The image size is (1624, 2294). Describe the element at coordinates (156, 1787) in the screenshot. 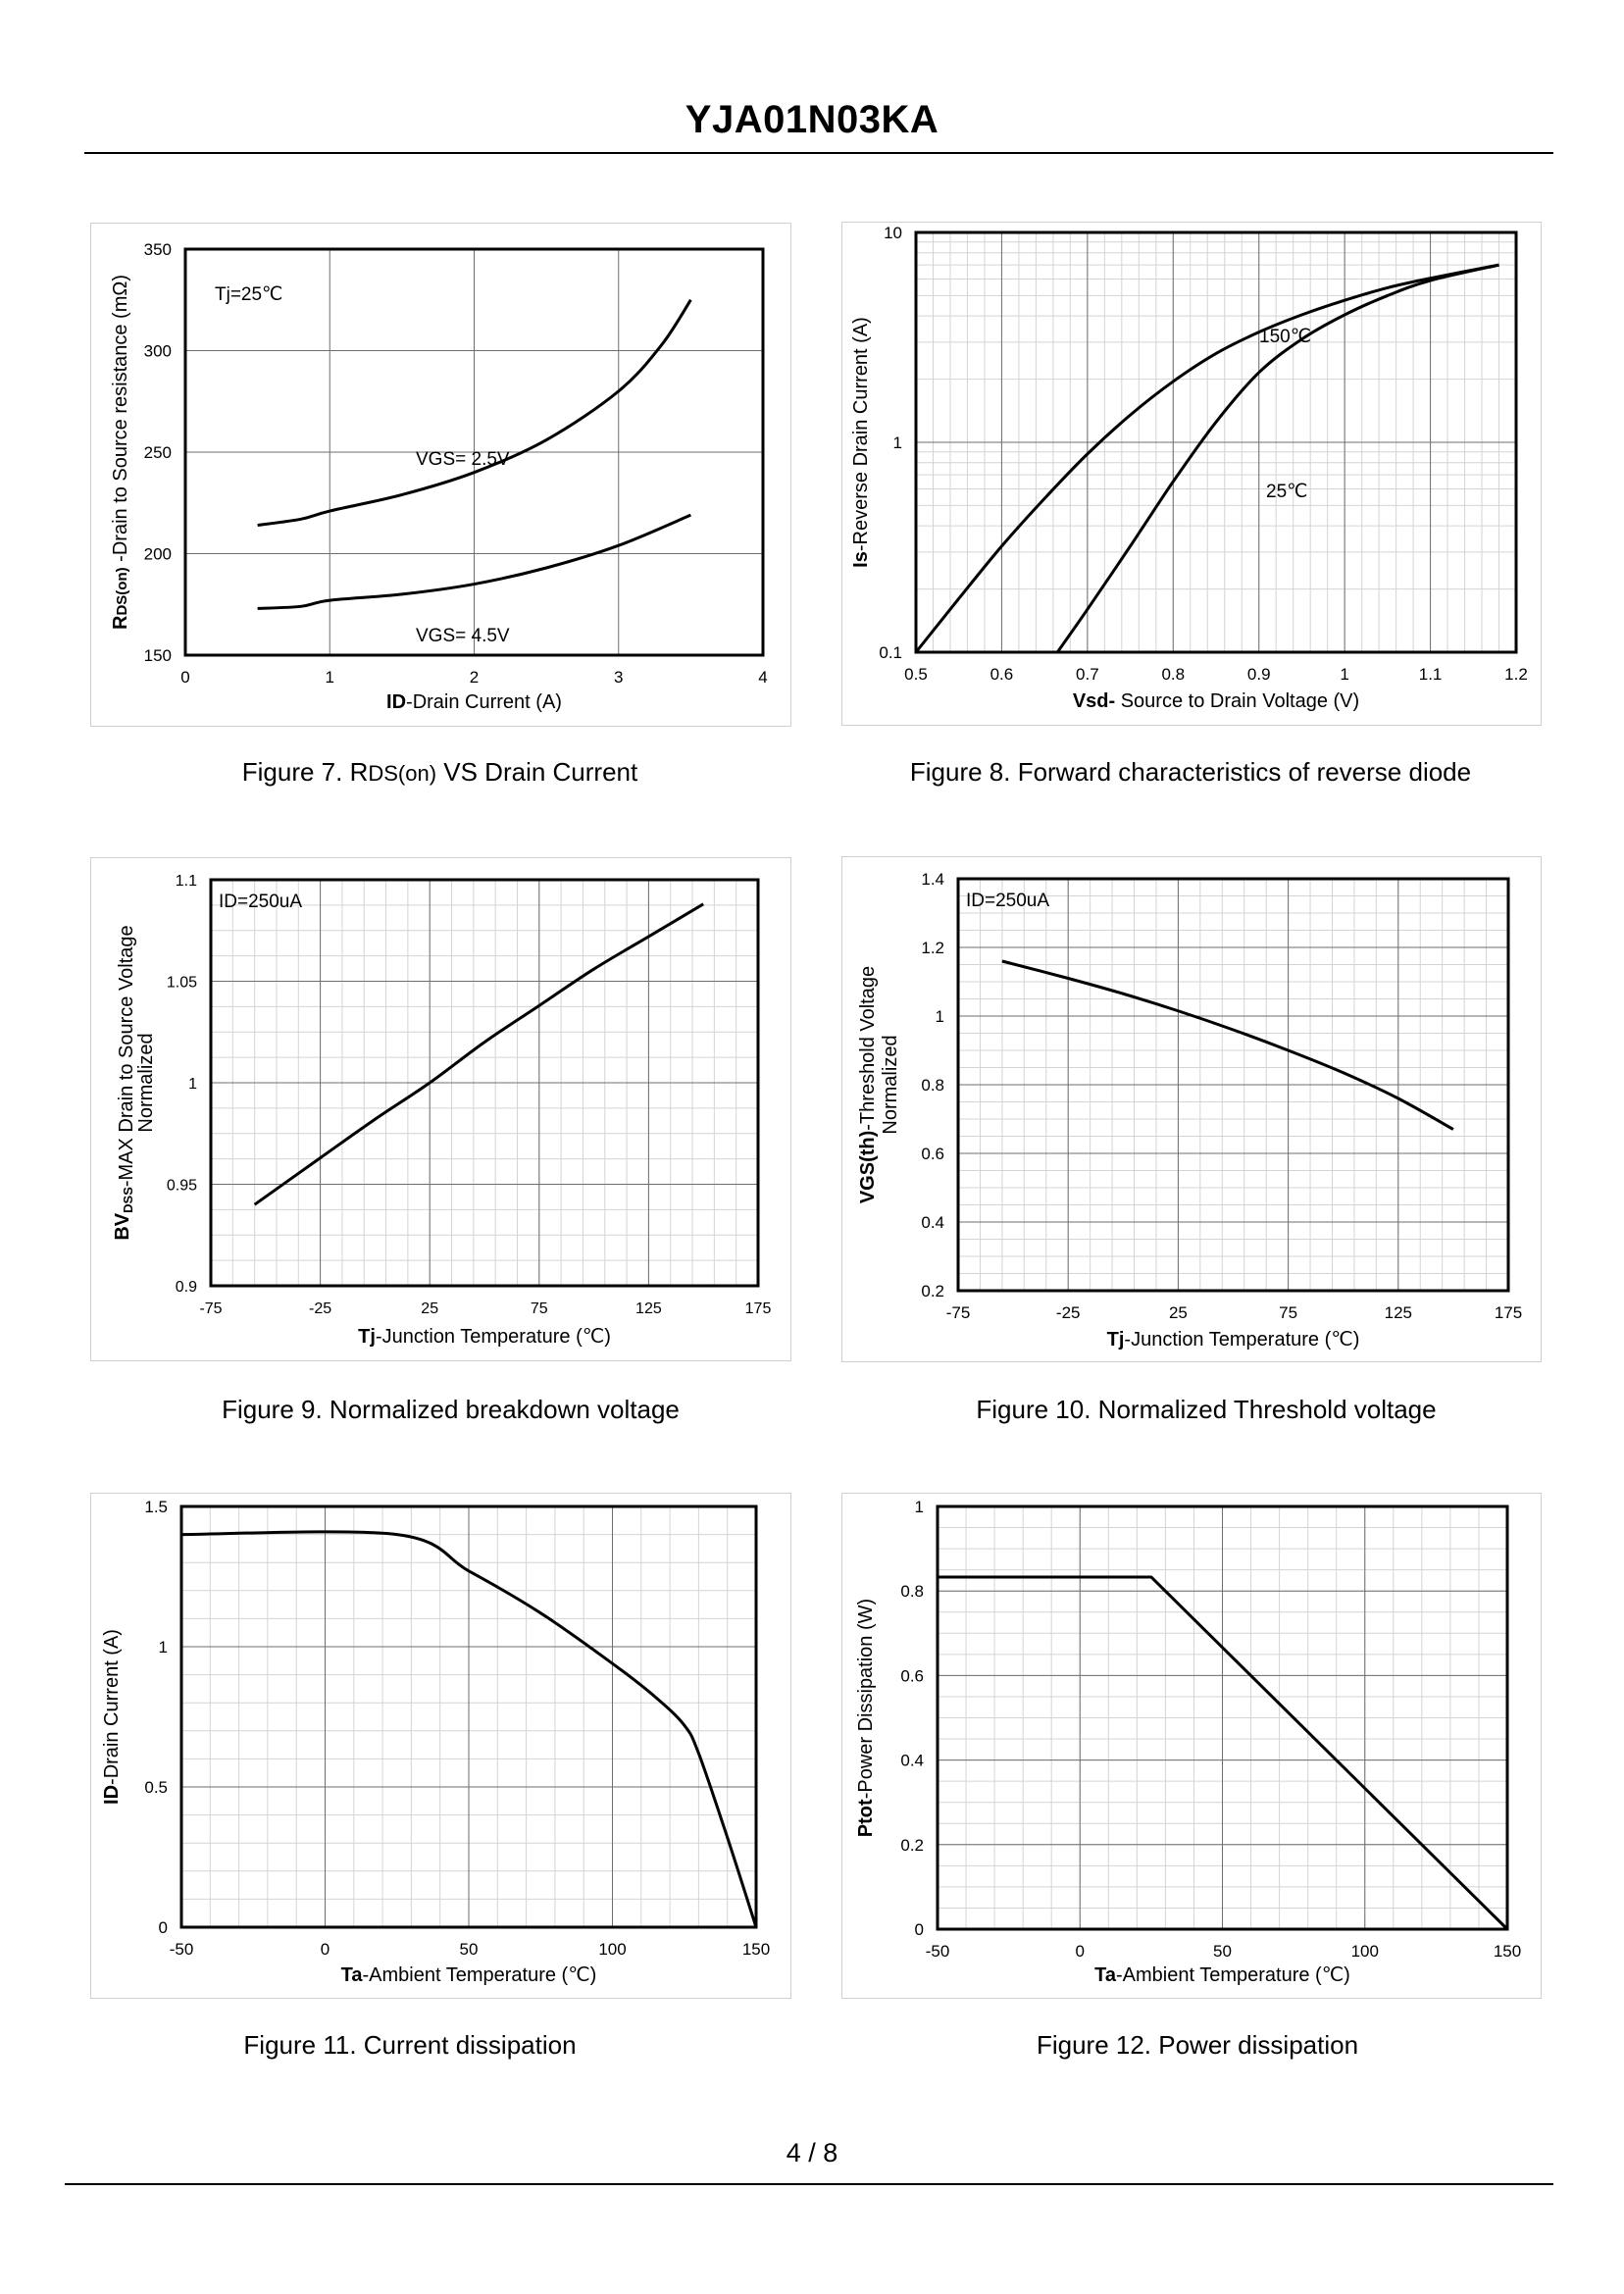

I see `y-tick-label: 0.5` at that location.